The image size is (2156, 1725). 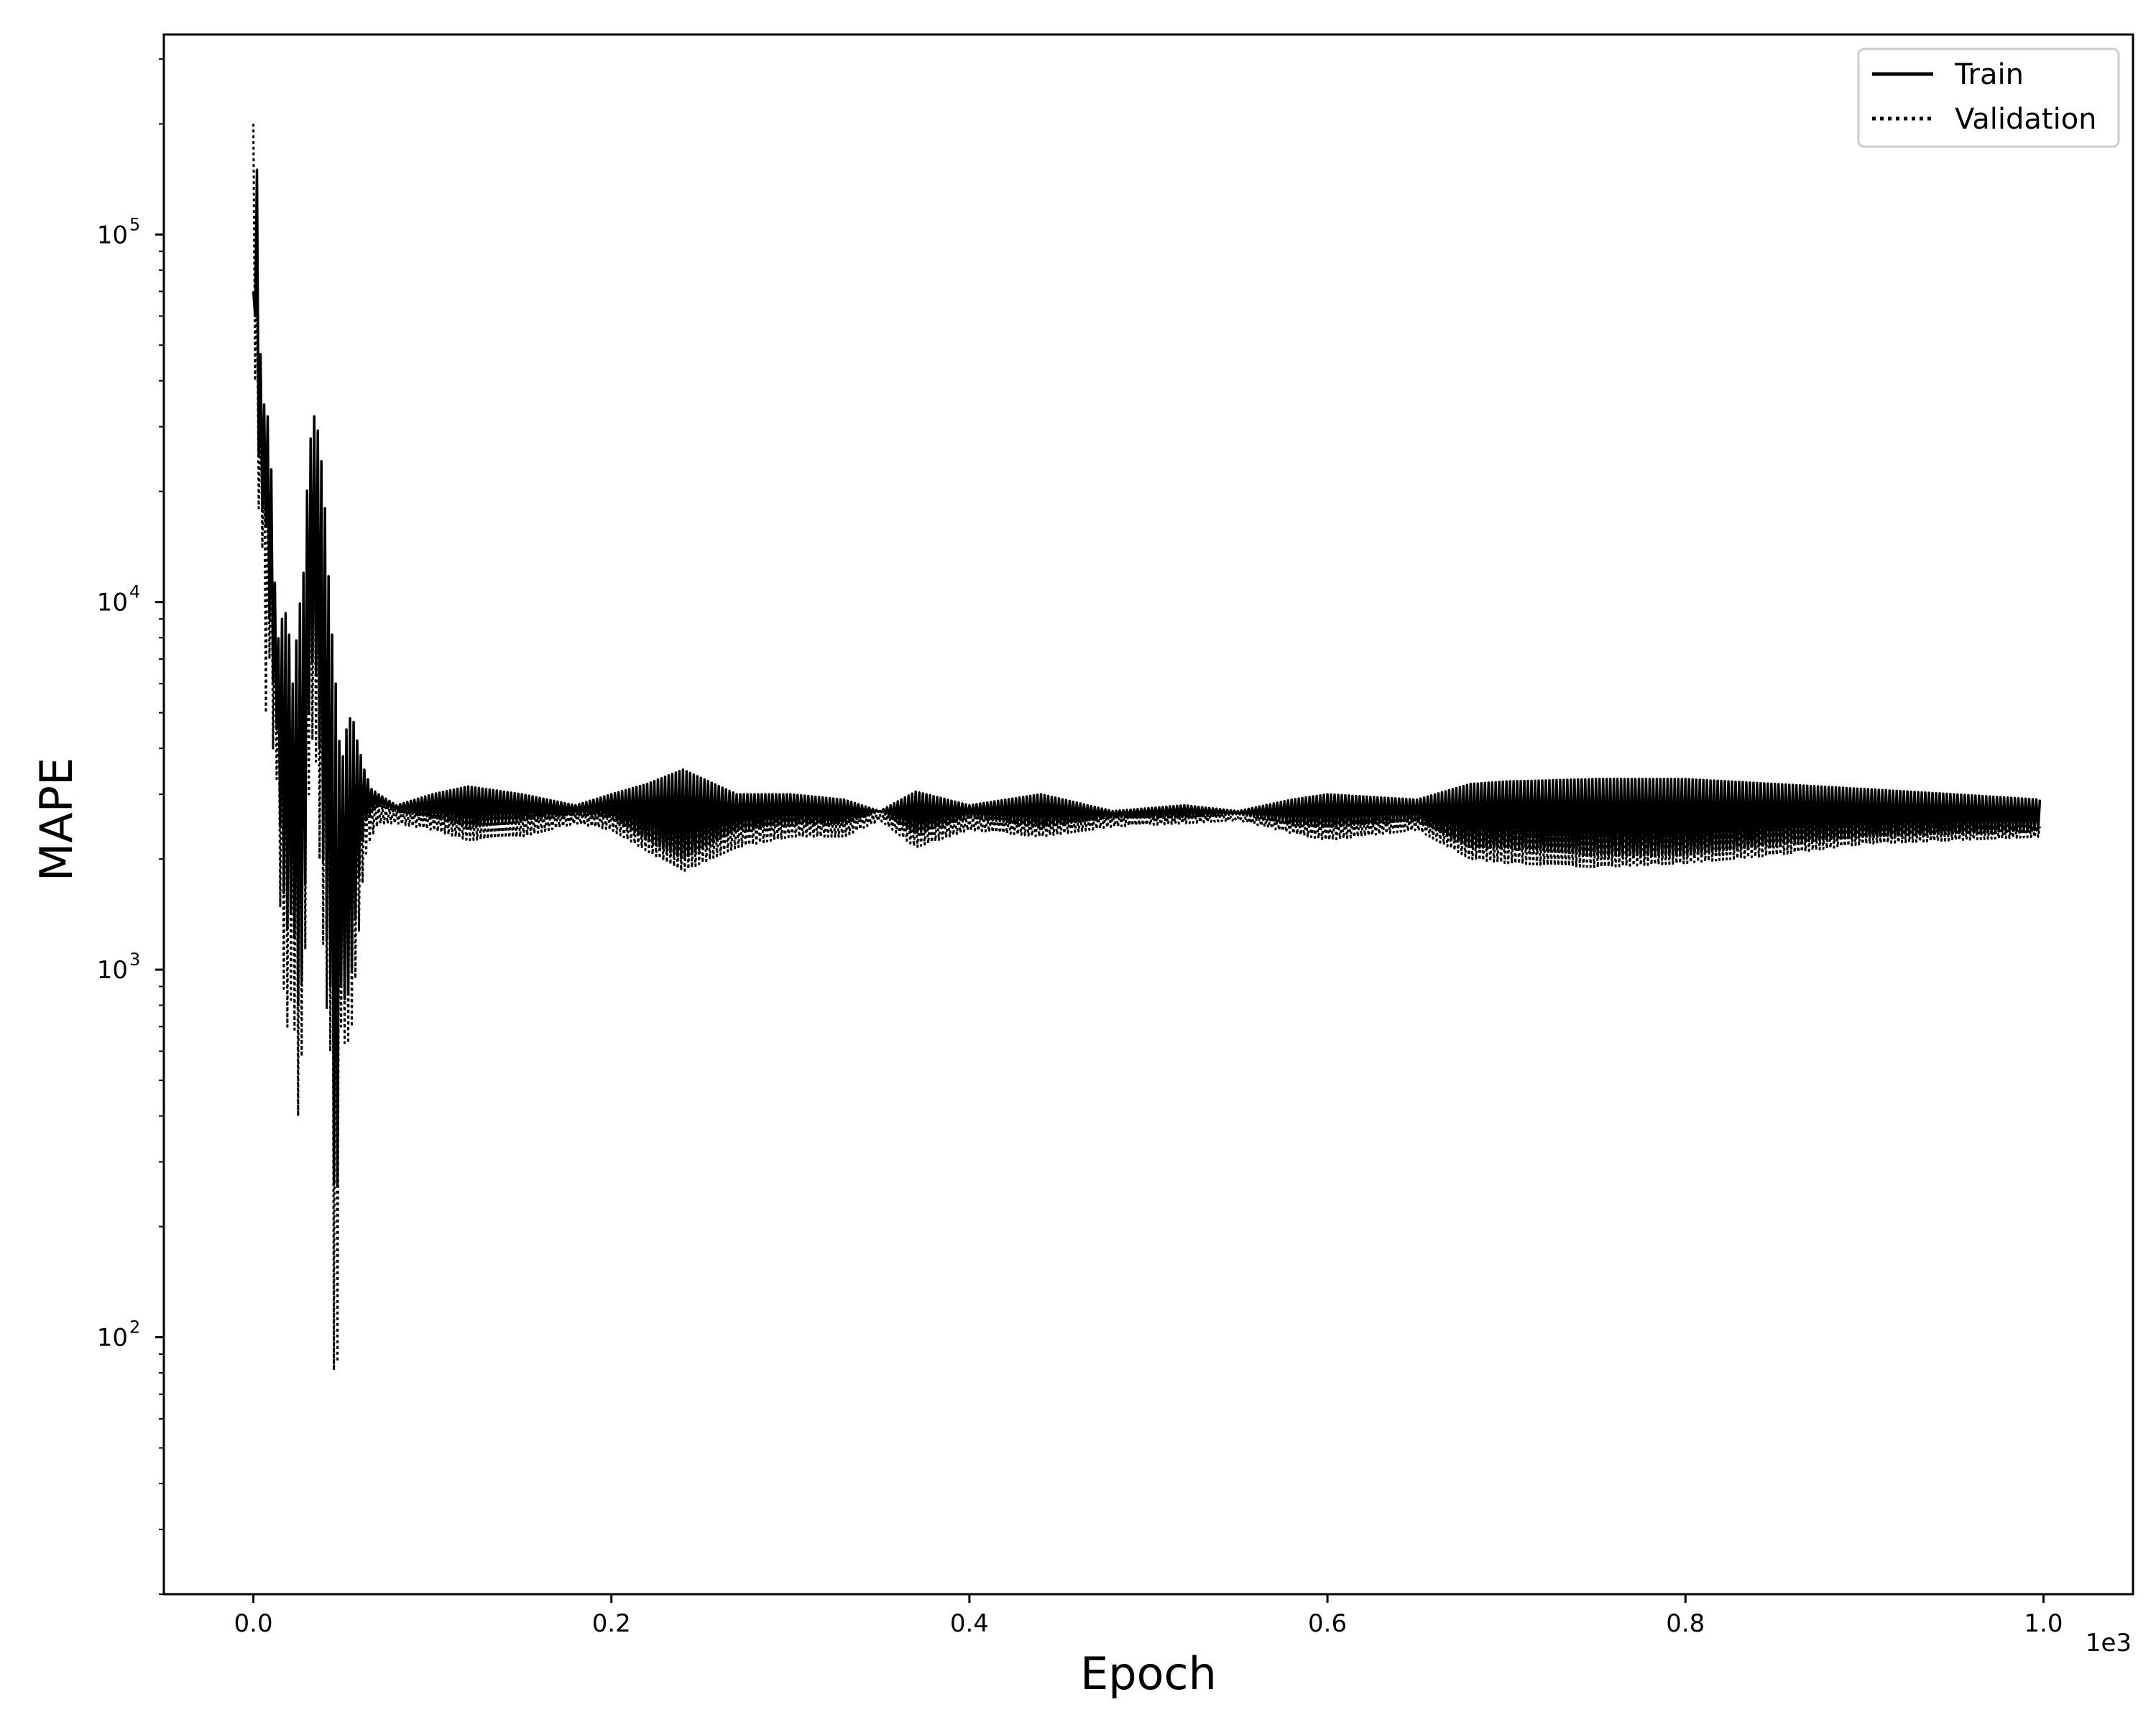 What do you see at coordinates (1327, 1623) in the screenshot?
I see `x-tick-label: 0.6` at bounding box center [1327, 1623].